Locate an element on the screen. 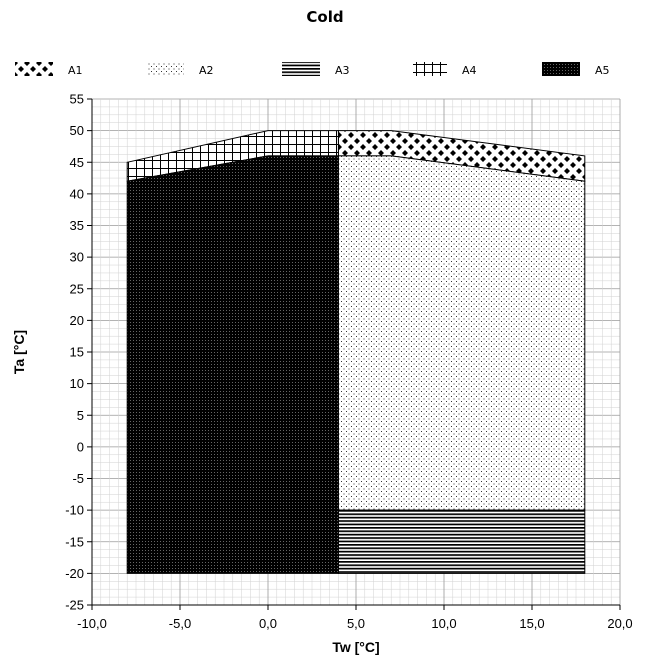  x-tick-label: 20,0 is located at coordinates (619, 623).